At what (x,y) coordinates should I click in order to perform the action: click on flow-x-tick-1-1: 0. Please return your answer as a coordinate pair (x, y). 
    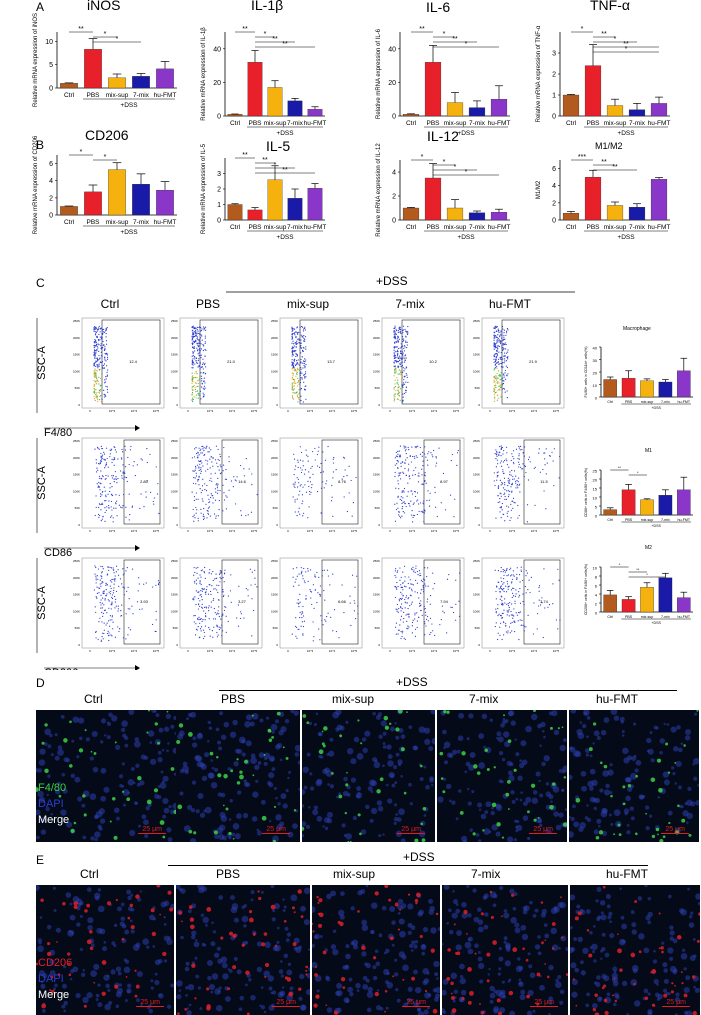
    Looking at the image, I should click on (188, 531).